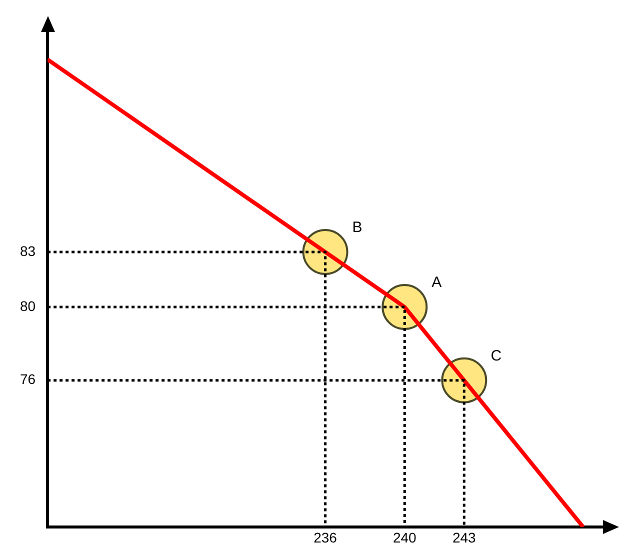  What do you see at coordinates (357, 227) in the screenshot?
I see `annotation: B` at bounding box center [357, 227].